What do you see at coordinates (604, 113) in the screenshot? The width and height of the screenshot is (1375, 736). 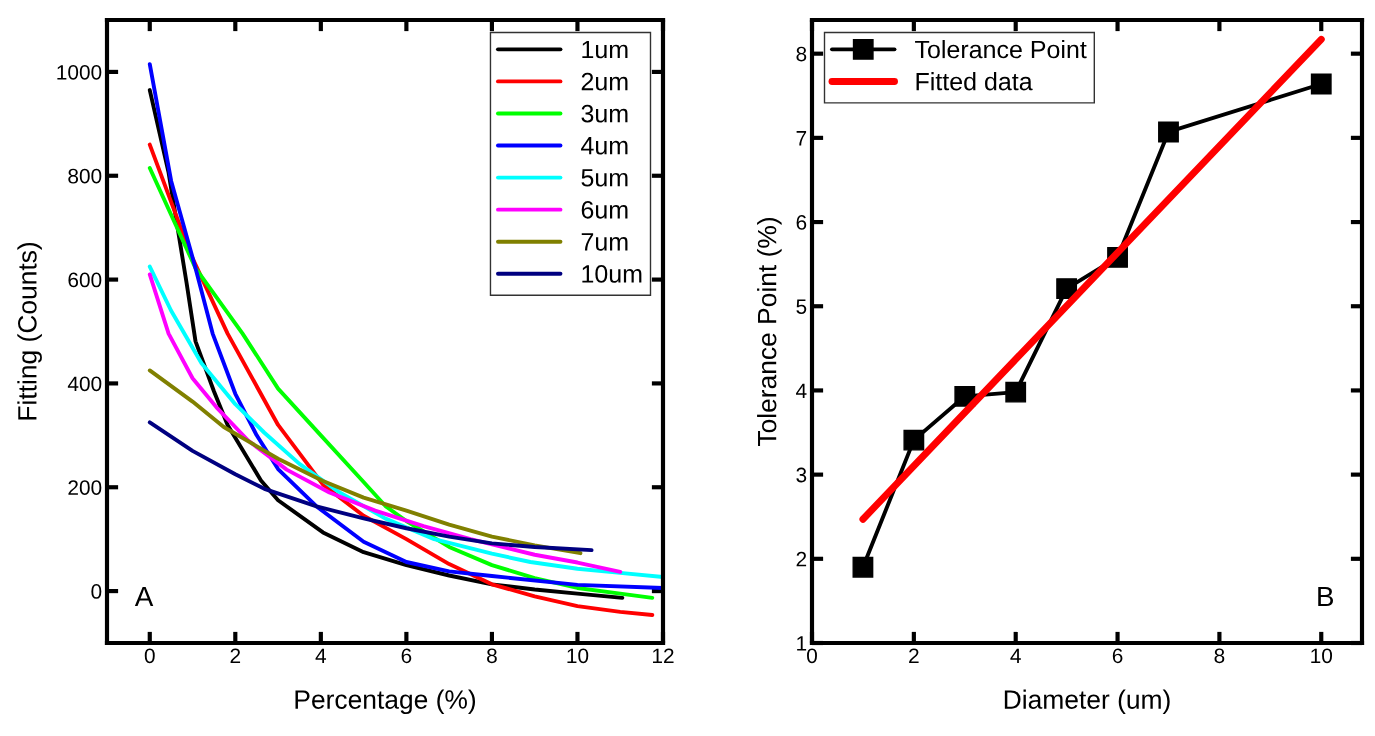 I see `legend-label: 3um` at bounding box center [604, 113].